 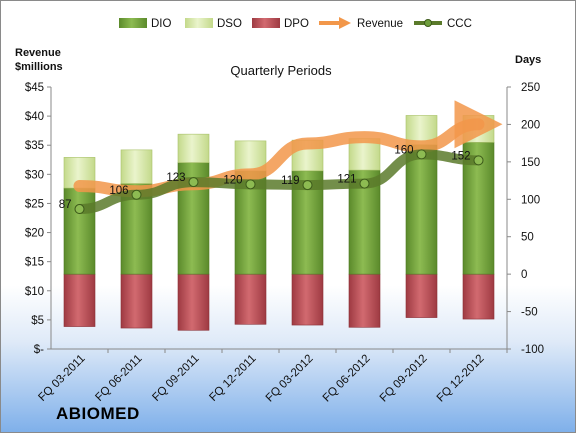 What do you see at coordinates (281, 70) in the screenshot?
I see `chart-title: Quarterly Periods` at bounding box center [281, 70].